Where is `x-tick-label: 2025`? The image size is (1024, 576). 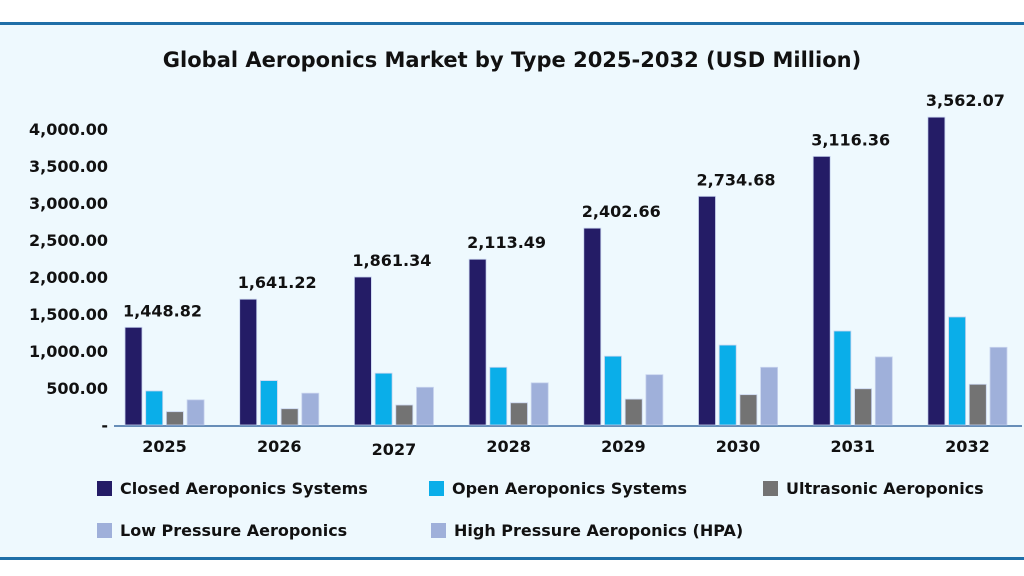 x-tick-label: 2025 is located at coordinates (164, 446).